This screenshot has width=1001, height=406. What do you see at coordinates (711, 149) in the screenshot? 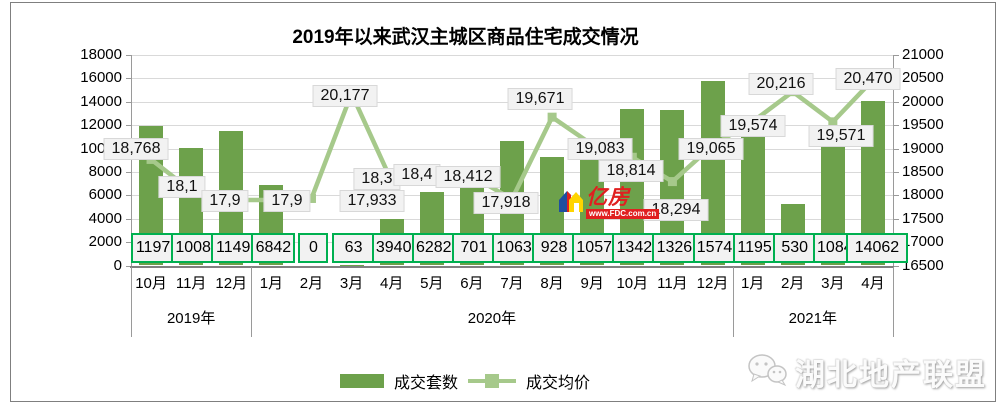
I see `price-label: 19,065` at bounding box center [711, 149].